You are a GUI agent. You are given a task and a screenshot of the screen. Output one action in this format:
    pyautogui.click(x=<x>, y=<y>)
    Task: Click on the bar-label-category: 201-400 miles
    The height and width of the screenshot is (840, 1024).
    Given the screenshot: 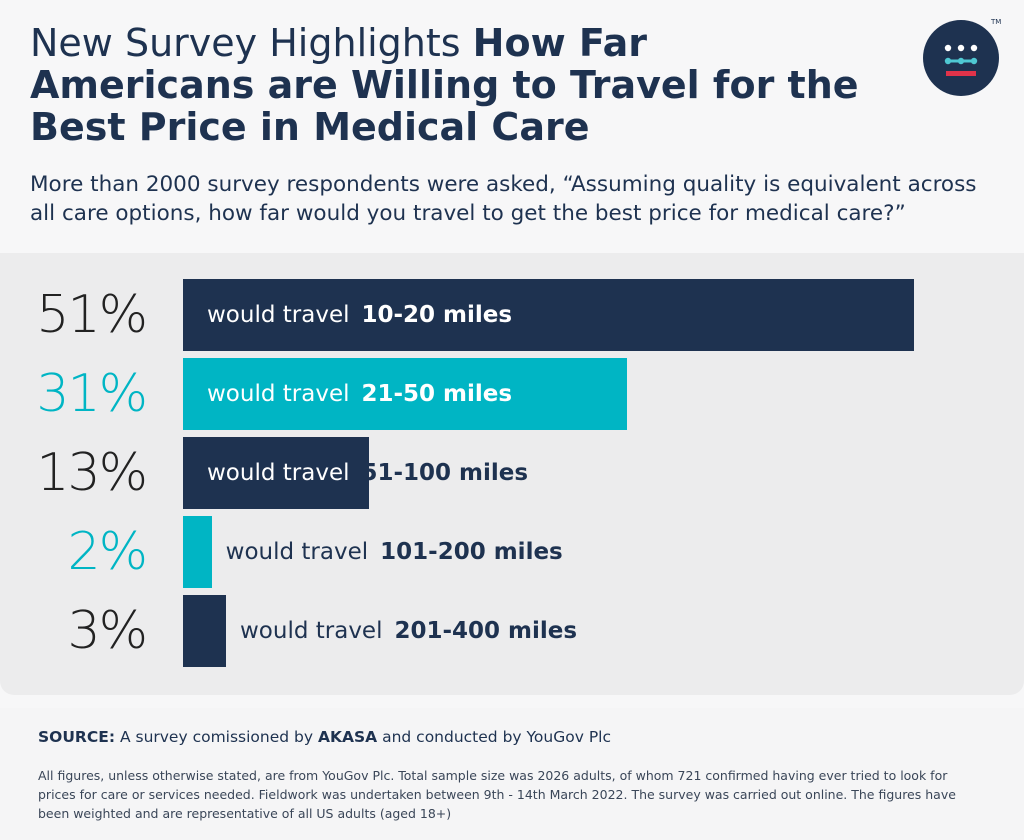 What is the action you would take?
    pyautogui.click(x=486, y=631)
    